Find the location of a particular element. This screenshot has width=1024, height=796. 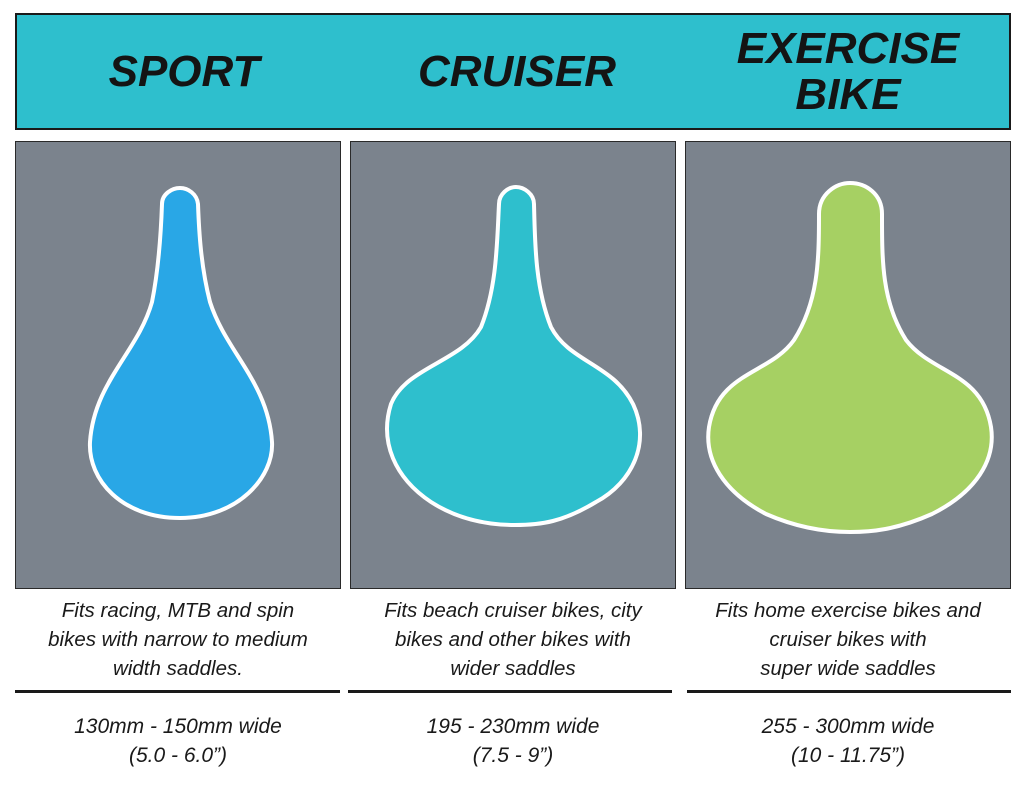

divider-sport is located at coordinates (177, 691).